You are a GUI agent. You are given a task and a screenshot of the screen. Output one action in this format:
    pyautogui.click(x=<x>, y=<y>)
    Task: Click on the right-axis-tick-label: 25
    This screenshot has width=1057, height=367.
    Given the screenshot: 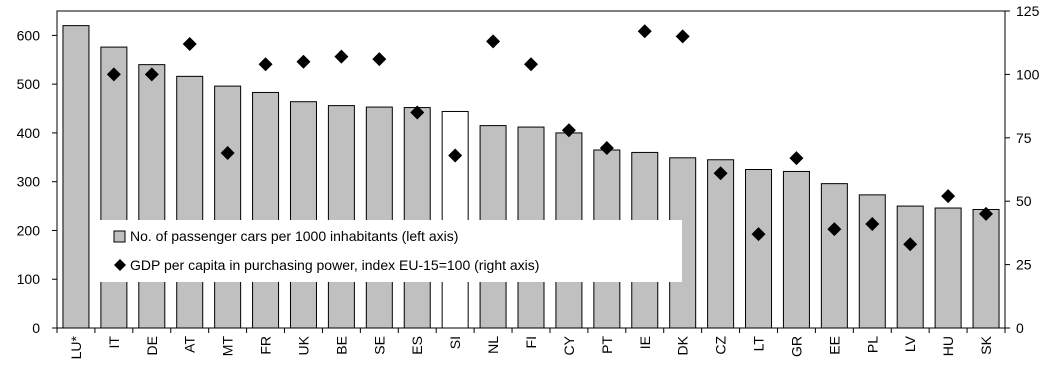 What is the action you would take?
    pyautogui.click(x=1024, y=265)
    